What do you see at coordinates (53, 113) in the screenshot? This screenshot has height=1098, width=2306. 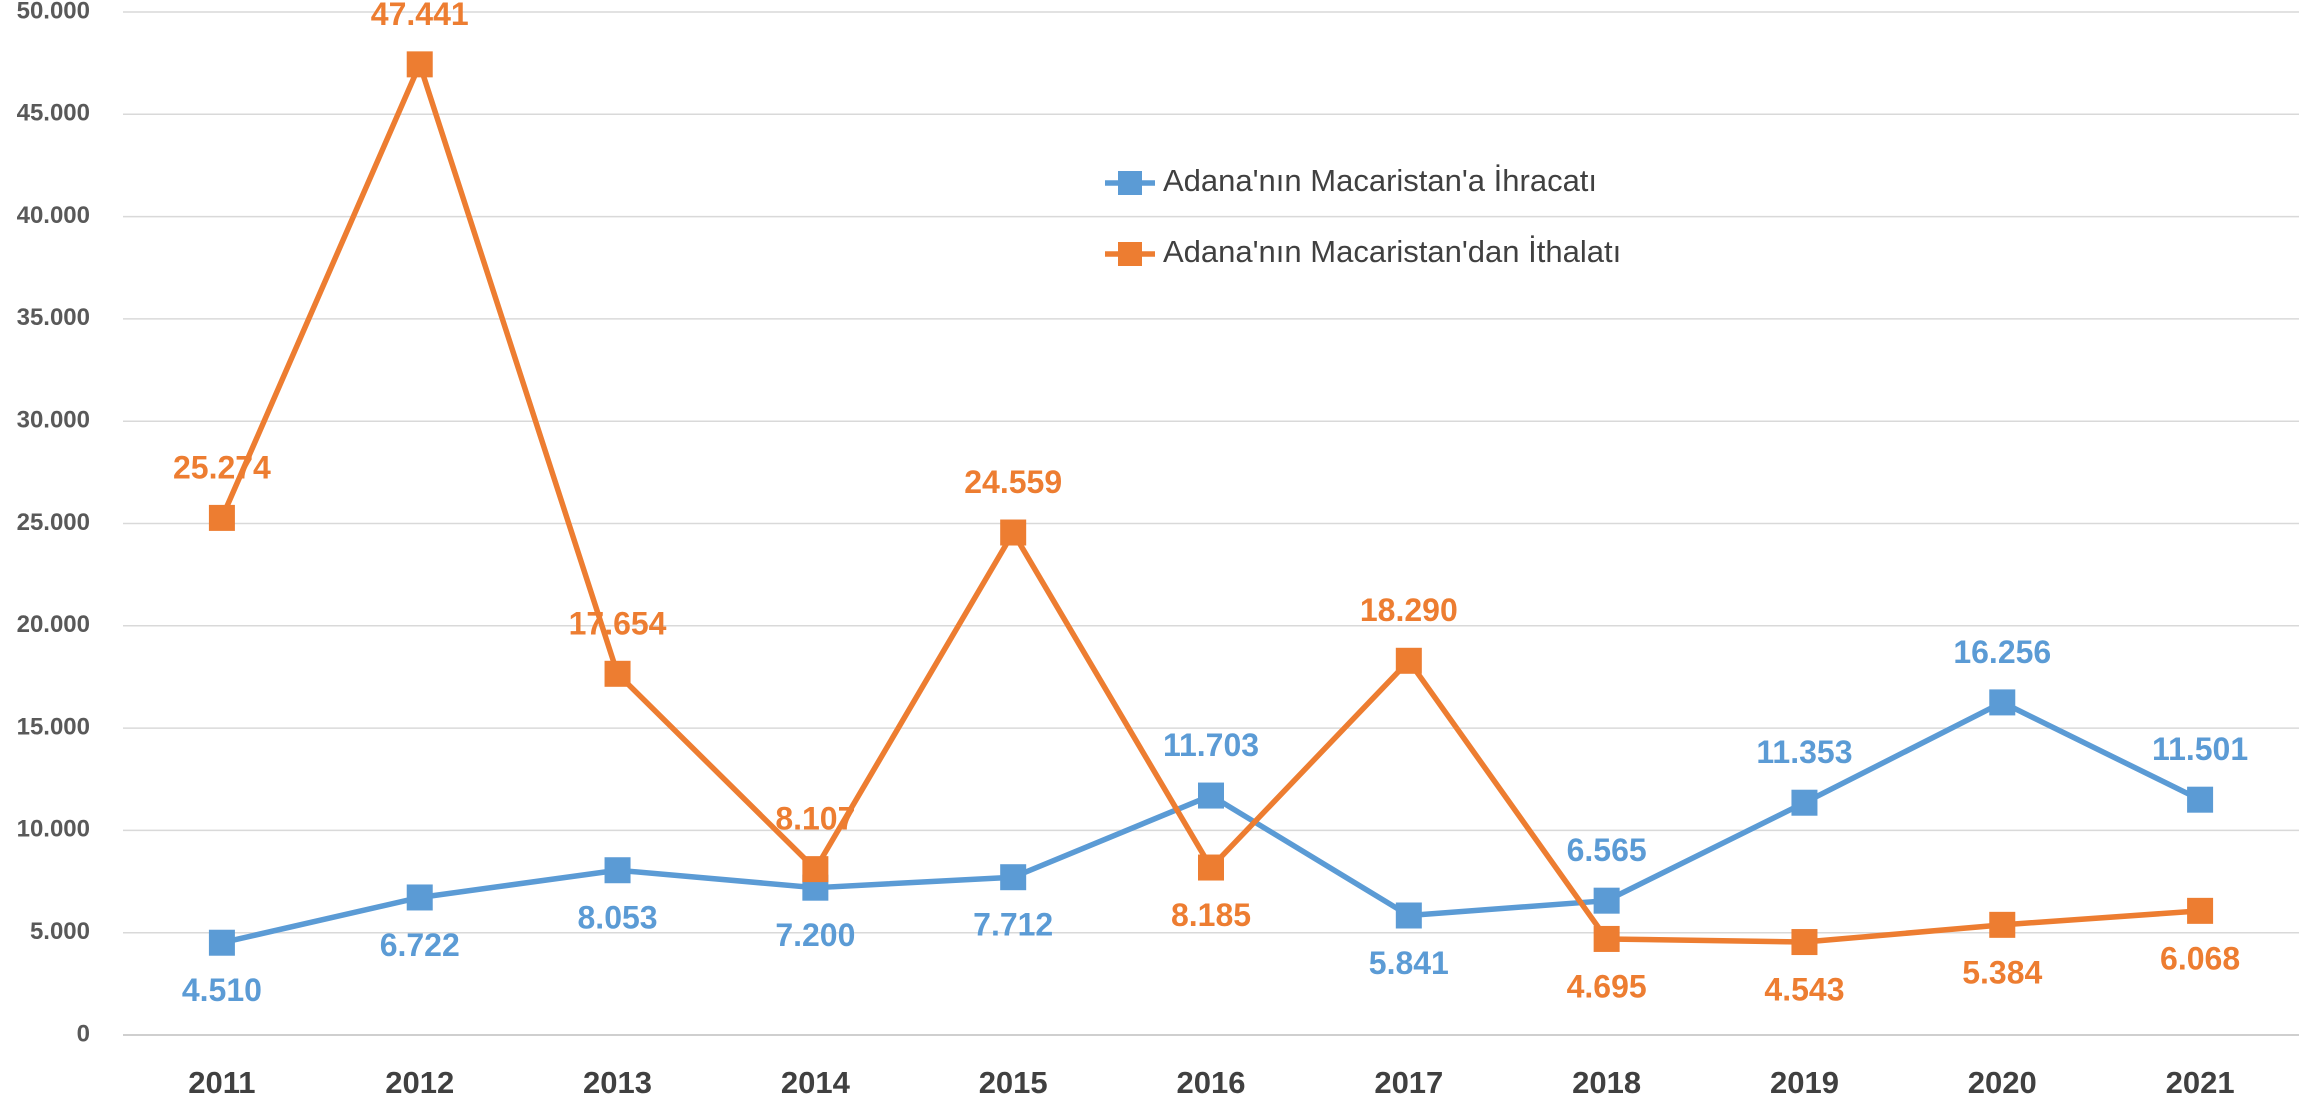 I see `y-tick-label: 45.000` at bounding box center [53, 113].